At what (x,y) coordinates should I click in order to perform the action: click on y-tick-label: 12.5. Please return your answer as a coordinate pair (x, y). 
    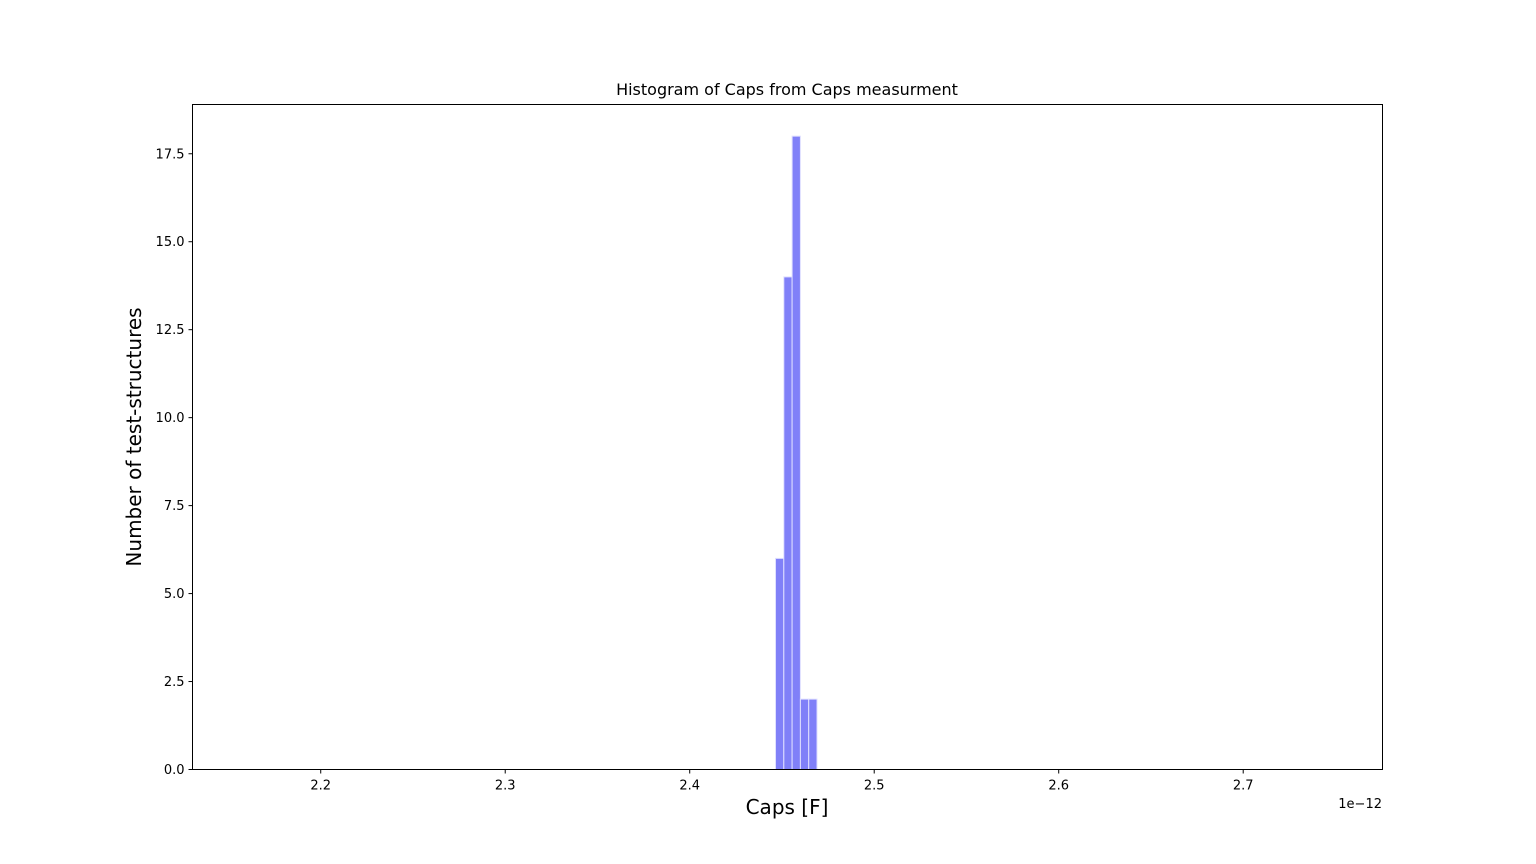
    Looking at the image, I should click on (170, 330).